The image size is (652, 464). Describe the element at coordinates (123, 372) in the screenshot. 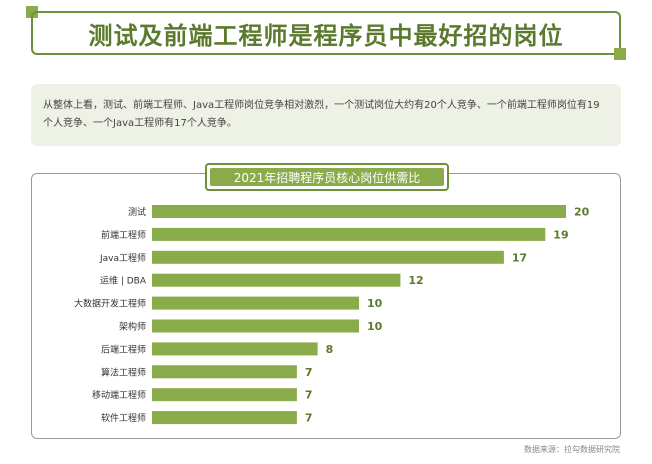

I see `category-label: 算法工程师` at that location.